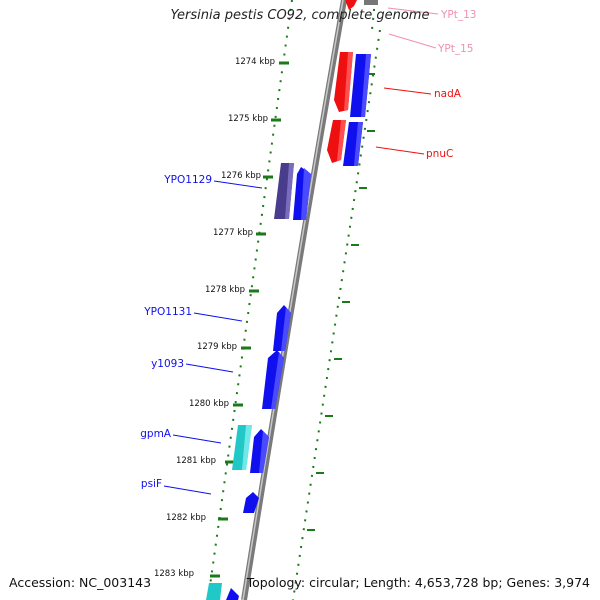 This screenshot has height=600, width=600. Describe the element at coordinates (214, 591) in the screenshot. I see `gene-bottom-cyan` at that location.